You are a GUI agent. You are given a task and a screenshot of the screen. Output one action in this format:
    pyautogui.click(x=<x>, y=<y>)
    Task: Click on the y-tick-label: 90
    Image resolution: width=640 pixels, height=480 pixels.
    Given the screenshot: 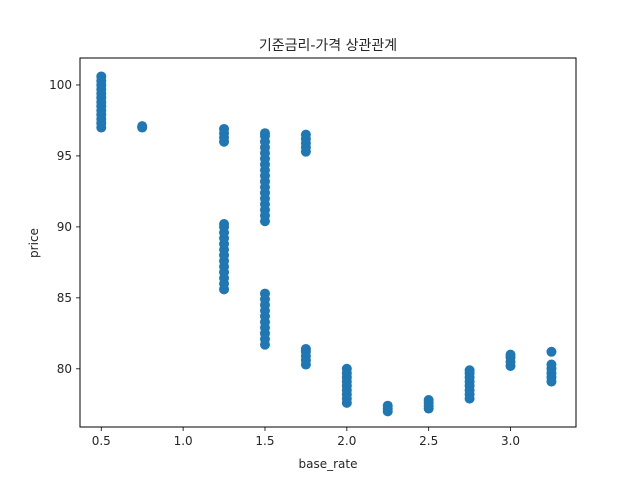 What is the action you would take?
    pyautogui.click(x=64, y=227)
    